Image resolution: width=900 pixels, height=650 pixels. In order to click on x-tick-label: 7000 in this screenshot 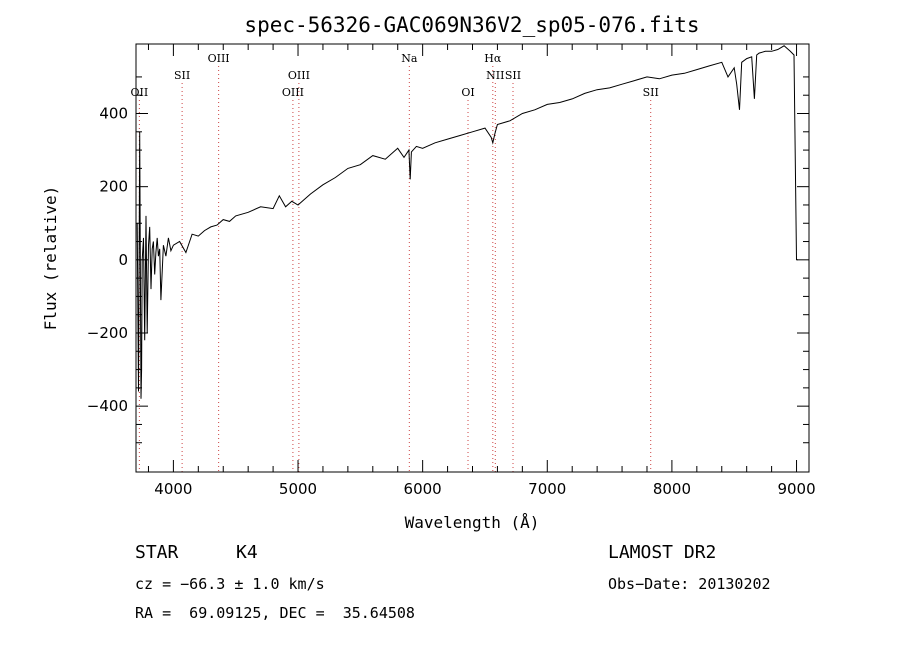, I will do `click(547, 489)`.